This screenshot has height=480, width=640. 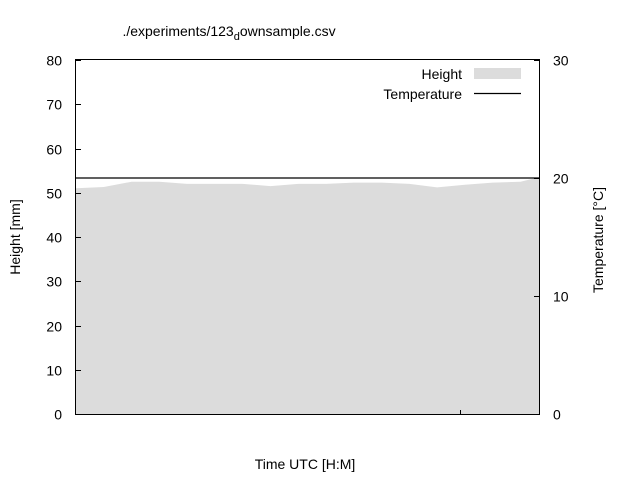 What do you see at coordinates (551, 238) in the screenshot?
I see `right-axis: 0 10 20 30` at bounding box center [551, 238].